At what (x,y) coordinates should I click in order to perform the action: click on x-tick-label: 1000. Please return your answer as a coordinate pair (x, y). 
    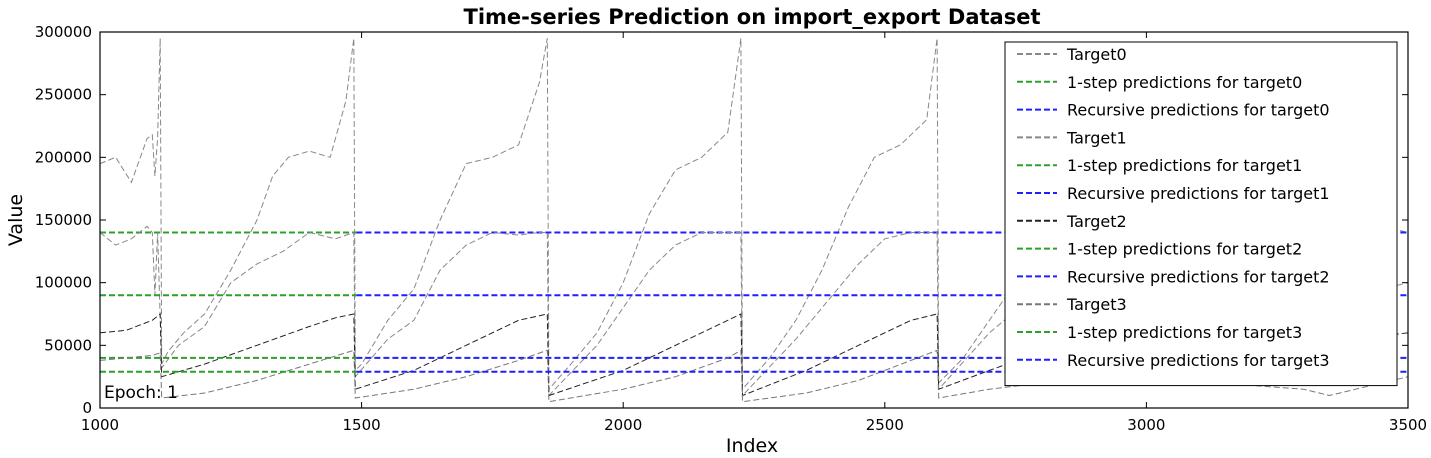
    Looking at the image, I should click on (100, 425).